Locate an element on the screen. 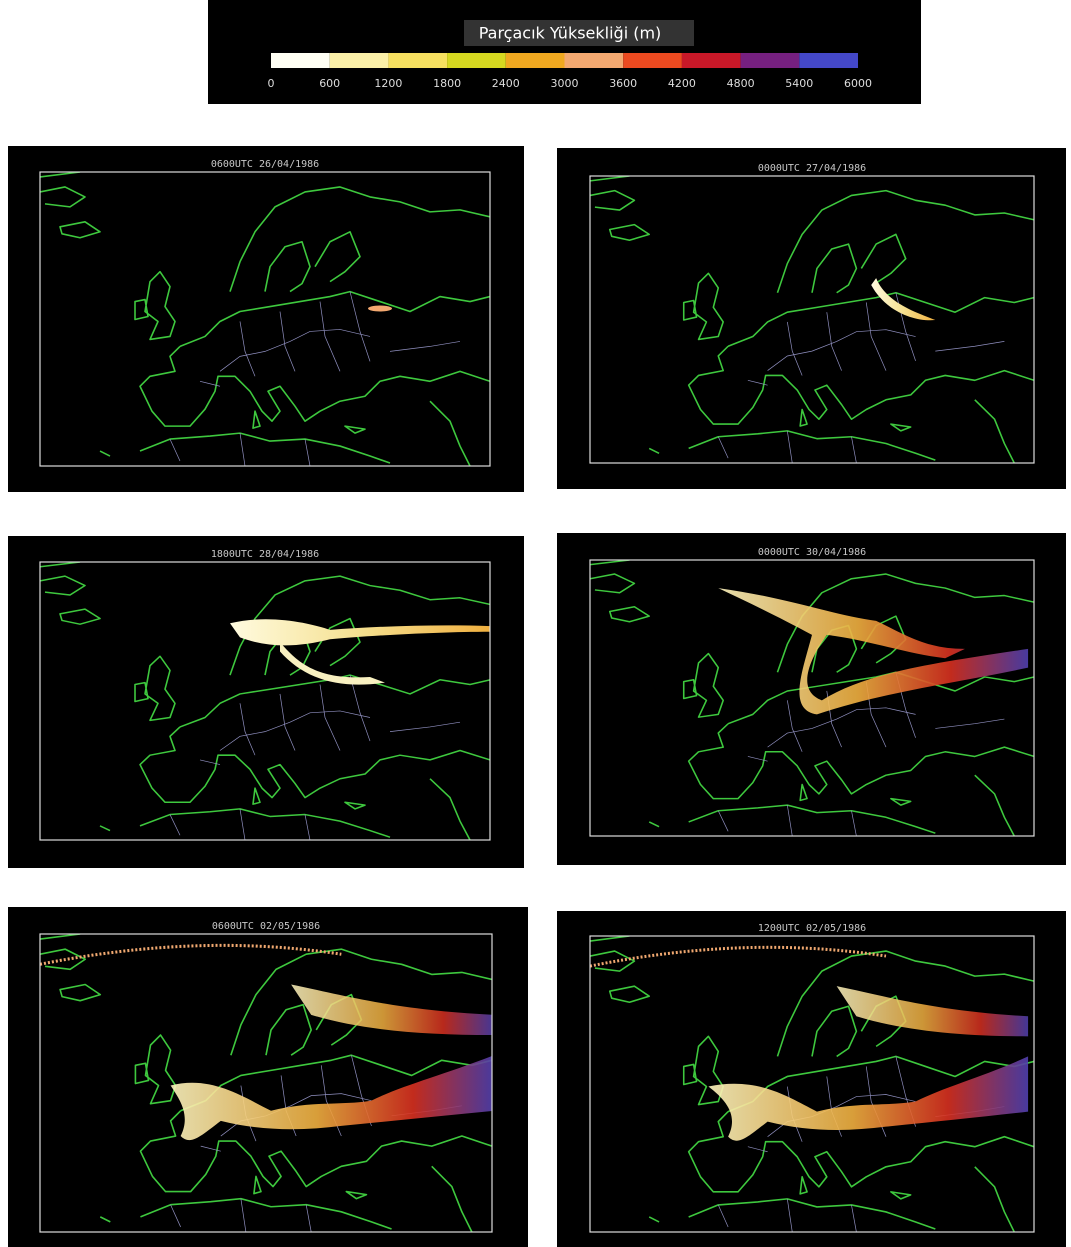  color-bar-tick-label: 1200 is located at coordinates (388, 83).